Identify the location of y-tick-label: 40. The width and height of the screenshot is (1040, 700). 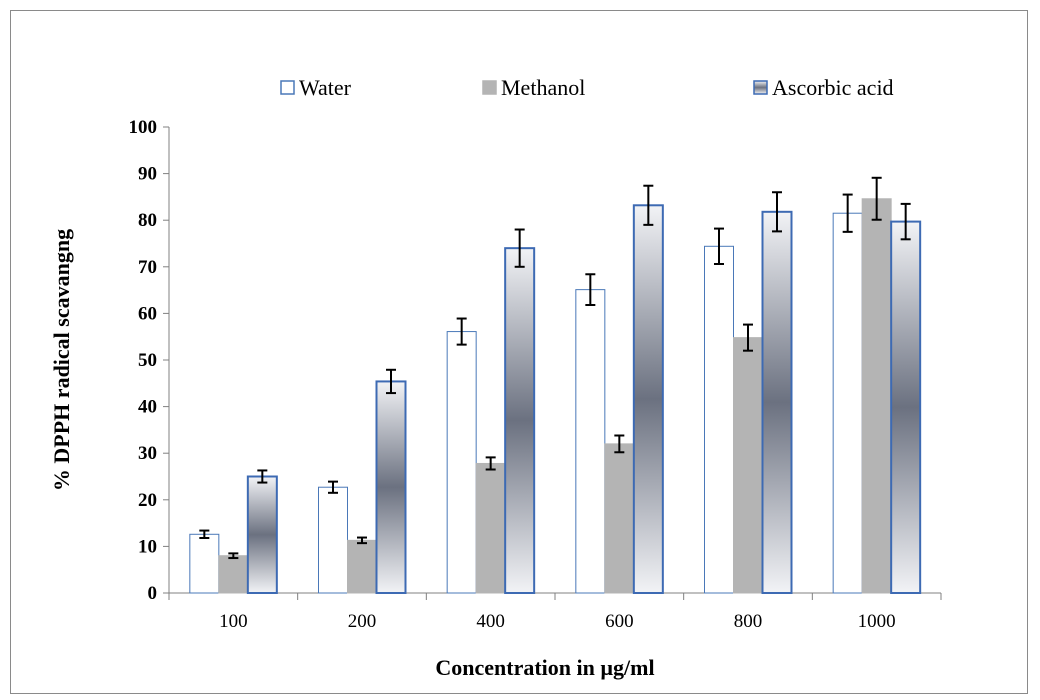
(147, 407).